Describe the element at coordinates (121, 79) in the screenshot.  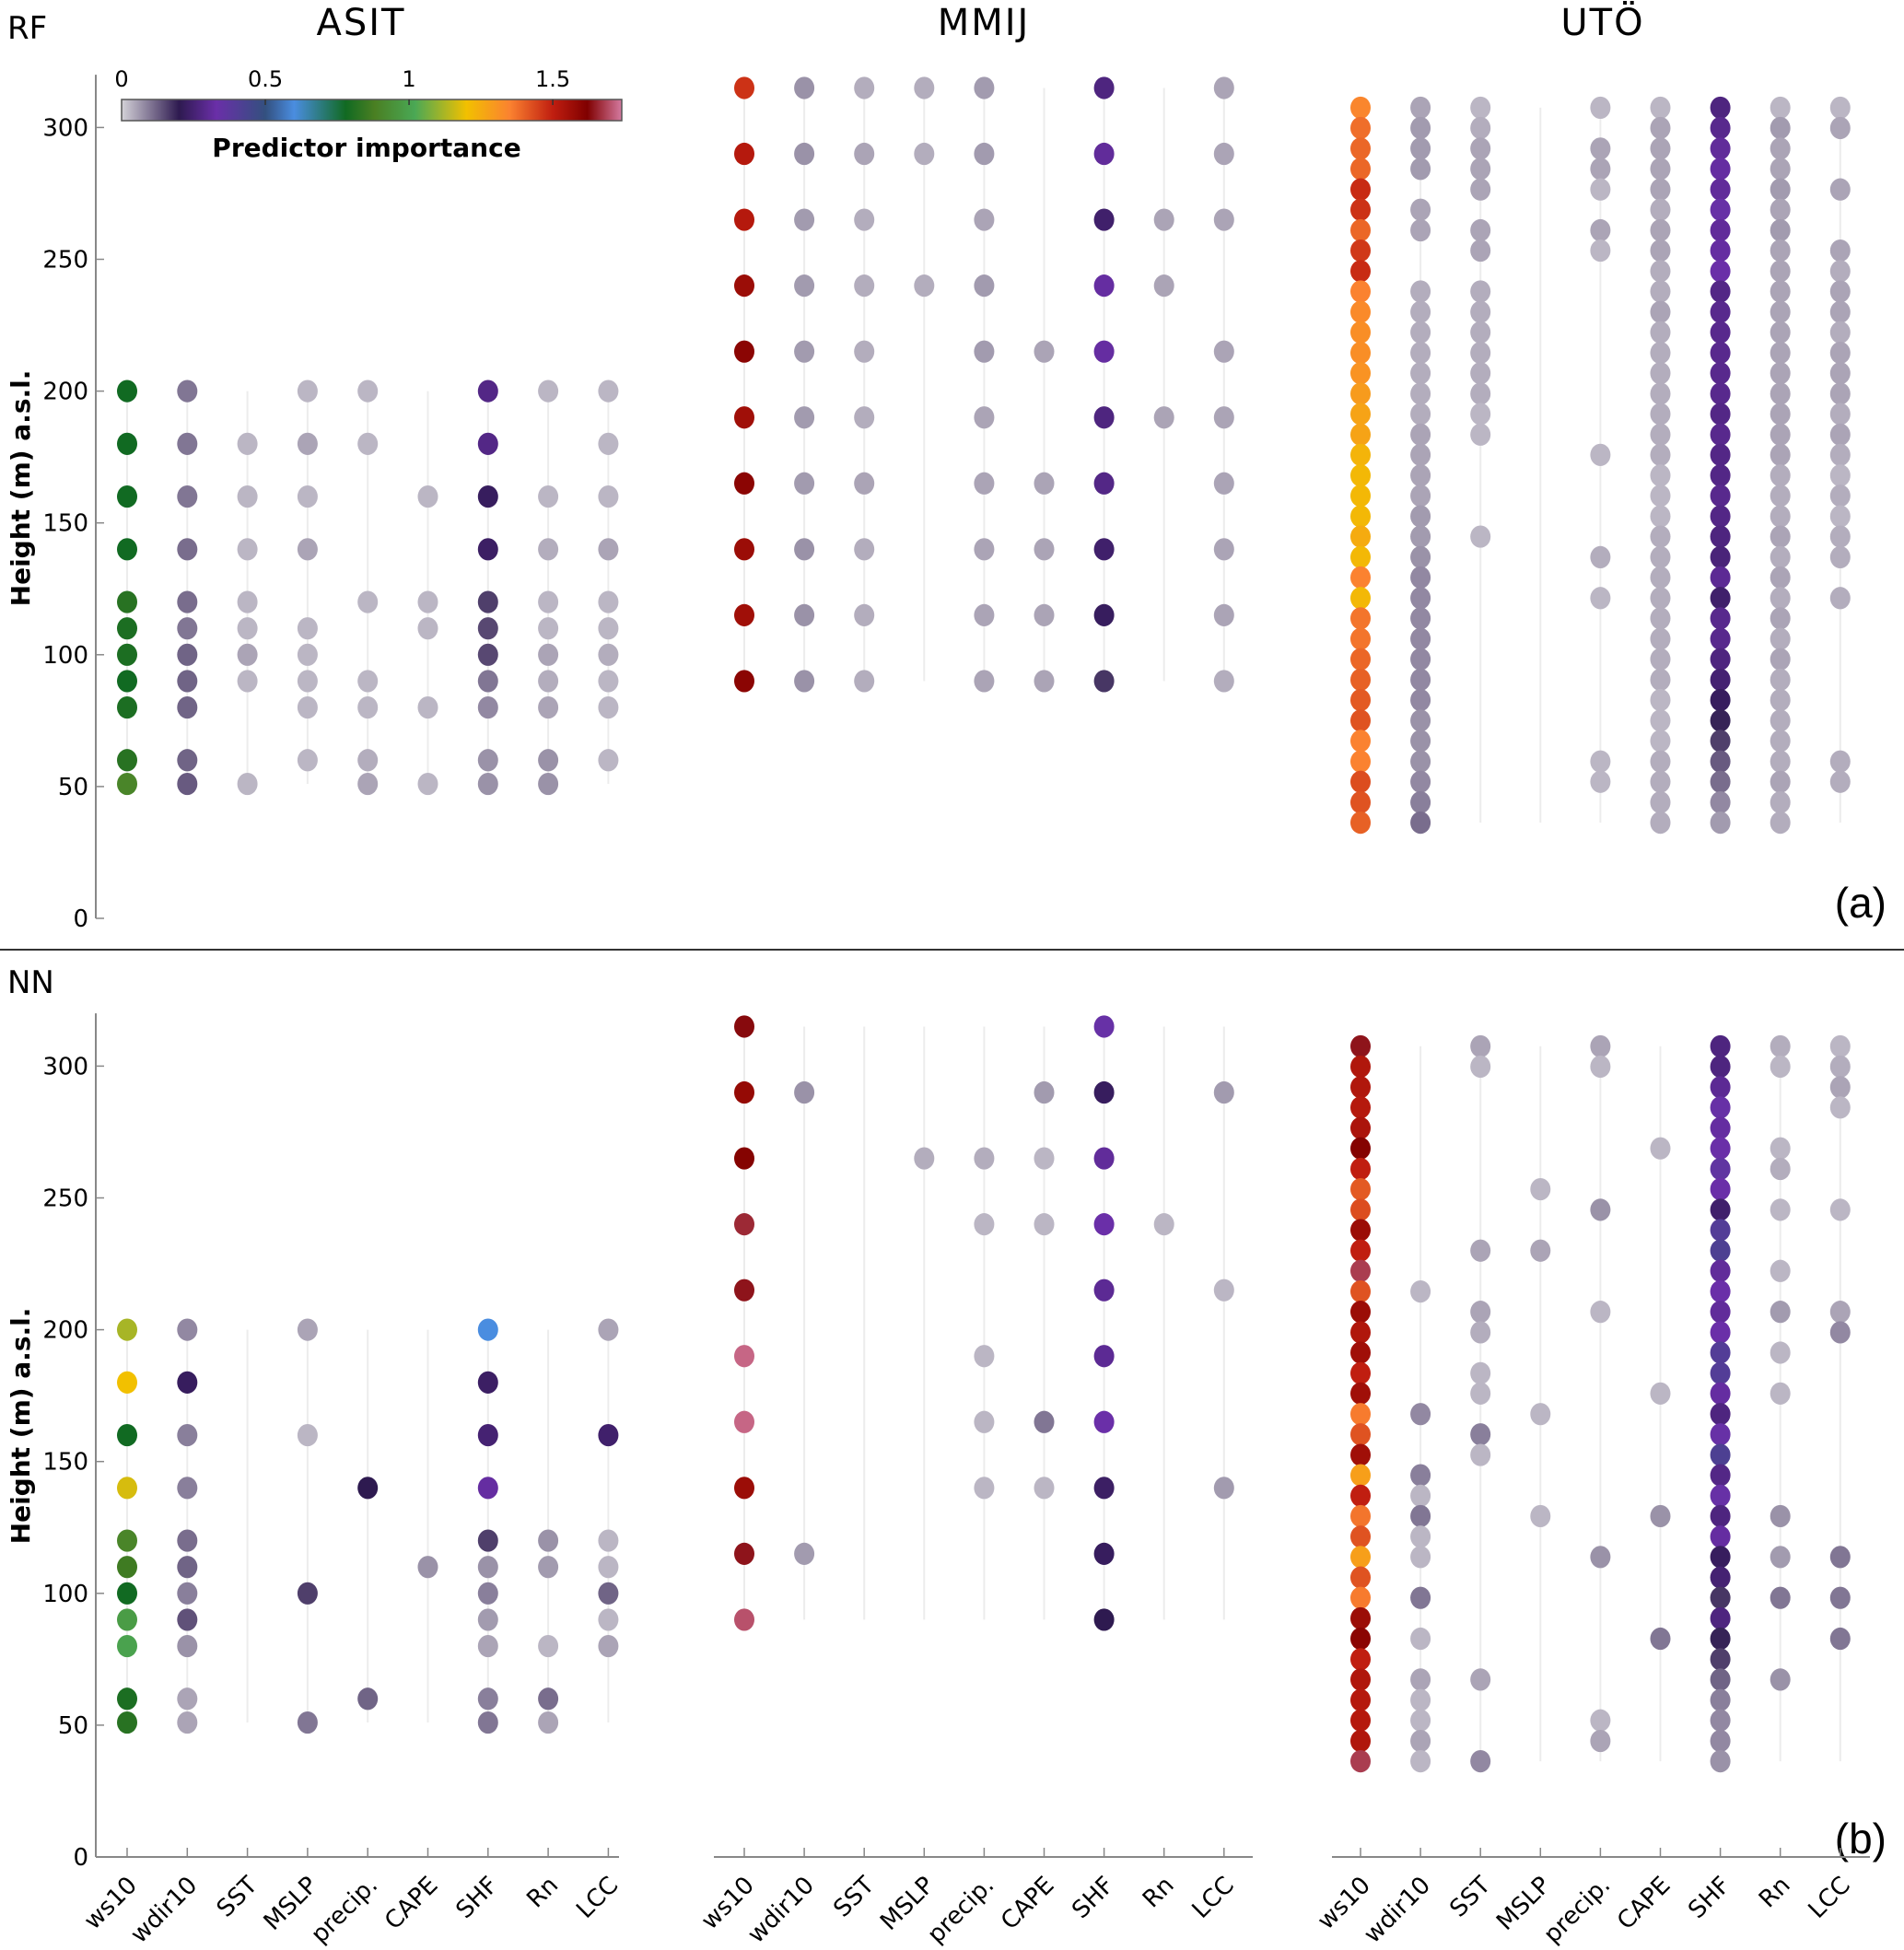
I see `colorbar-tick-label: 0` at that location.